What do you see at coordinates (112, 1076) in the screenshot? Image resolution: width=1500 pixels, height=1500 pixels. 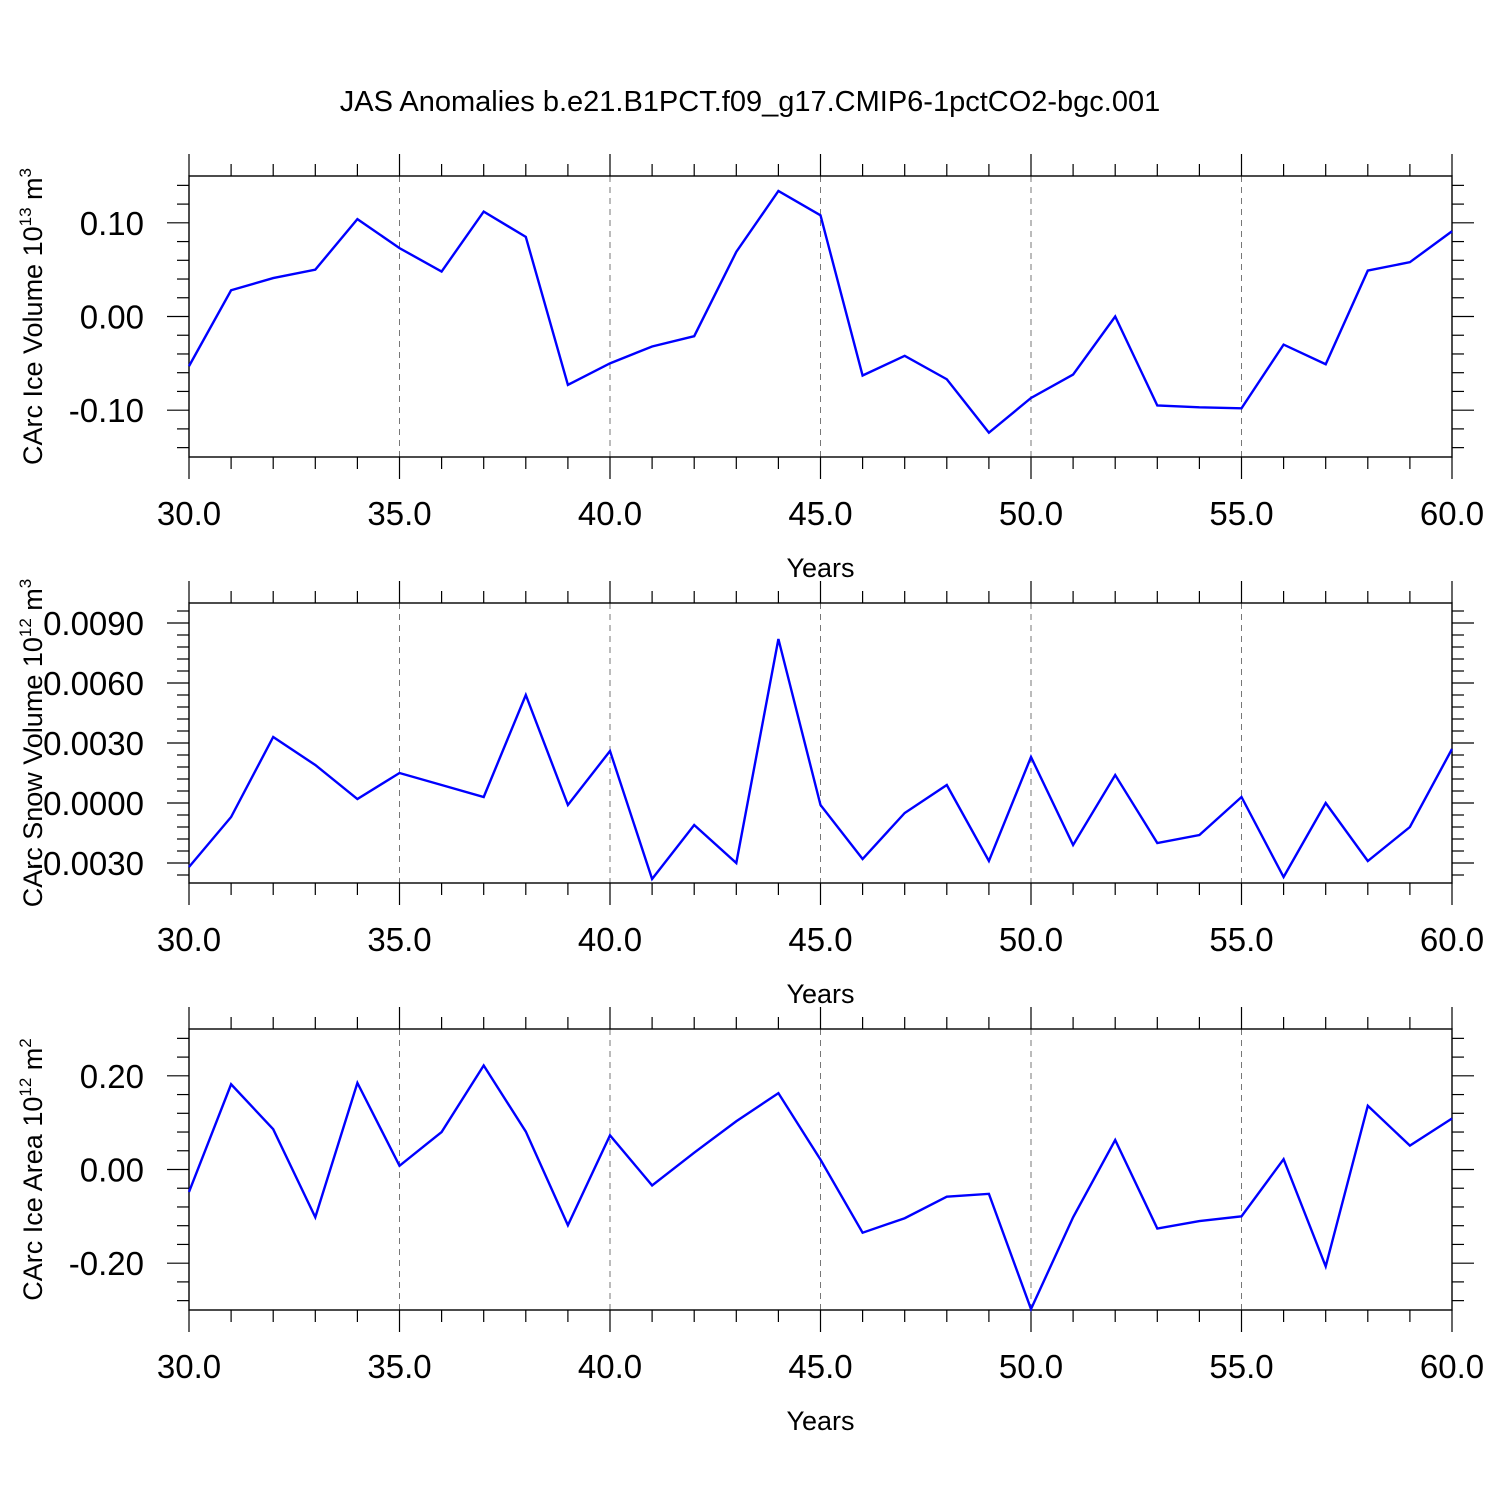 I see `y-tick-label: 0.20` at bounding box center [112, 1076].